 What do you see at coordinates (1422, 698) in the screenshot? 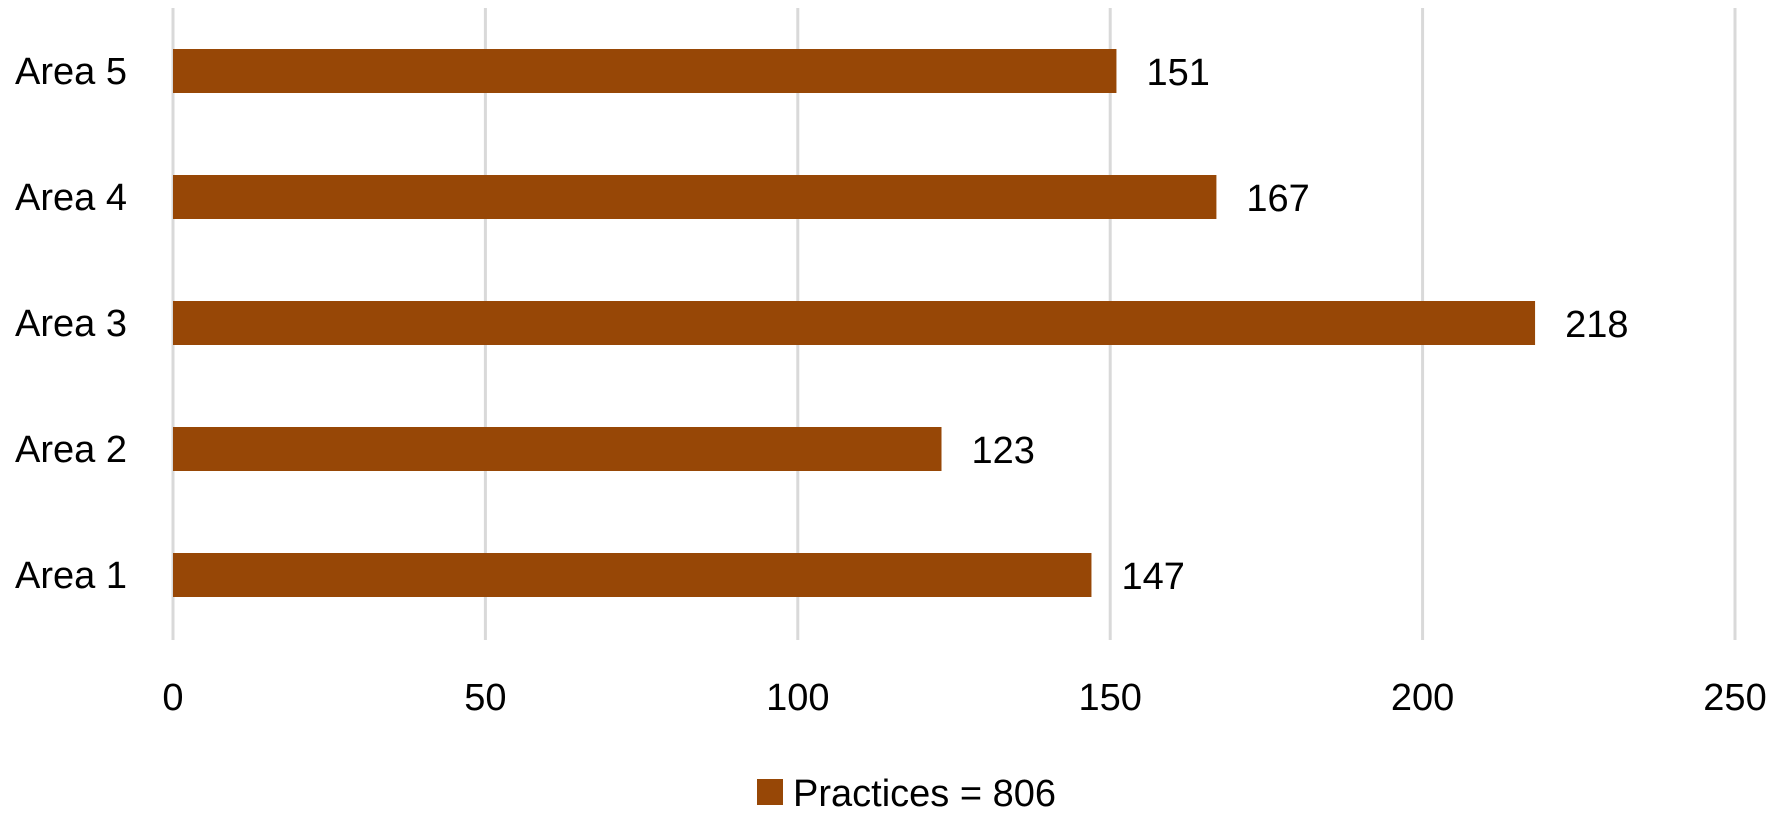
I see `x-tick-label: 200` at bounding box center [1422, 698].